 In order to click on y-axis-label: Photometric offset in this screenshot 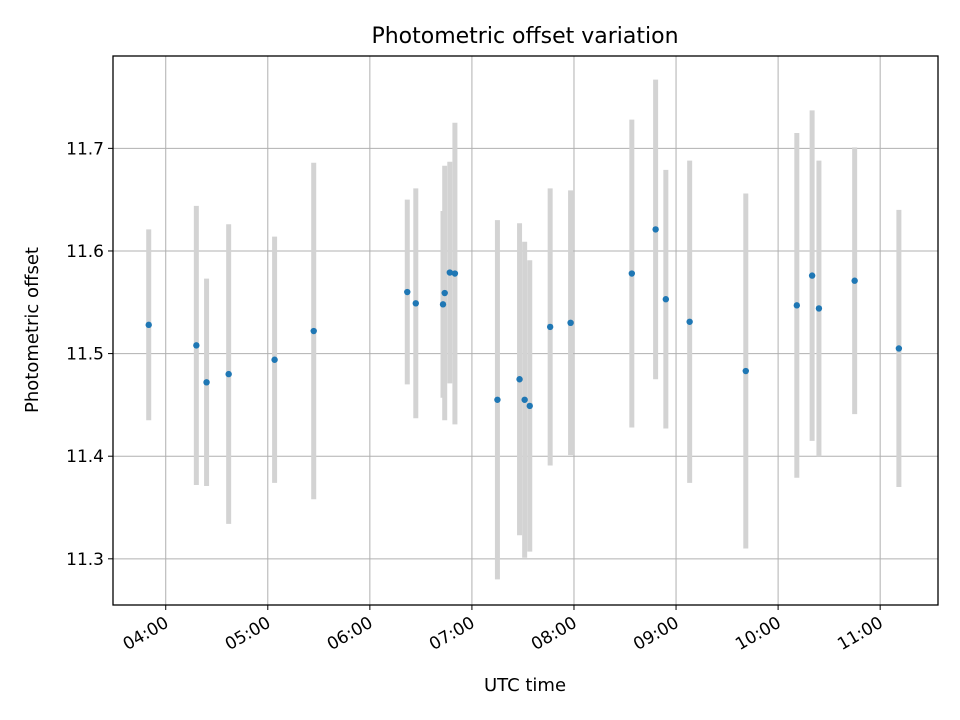, I will do `click(32, 330)`.